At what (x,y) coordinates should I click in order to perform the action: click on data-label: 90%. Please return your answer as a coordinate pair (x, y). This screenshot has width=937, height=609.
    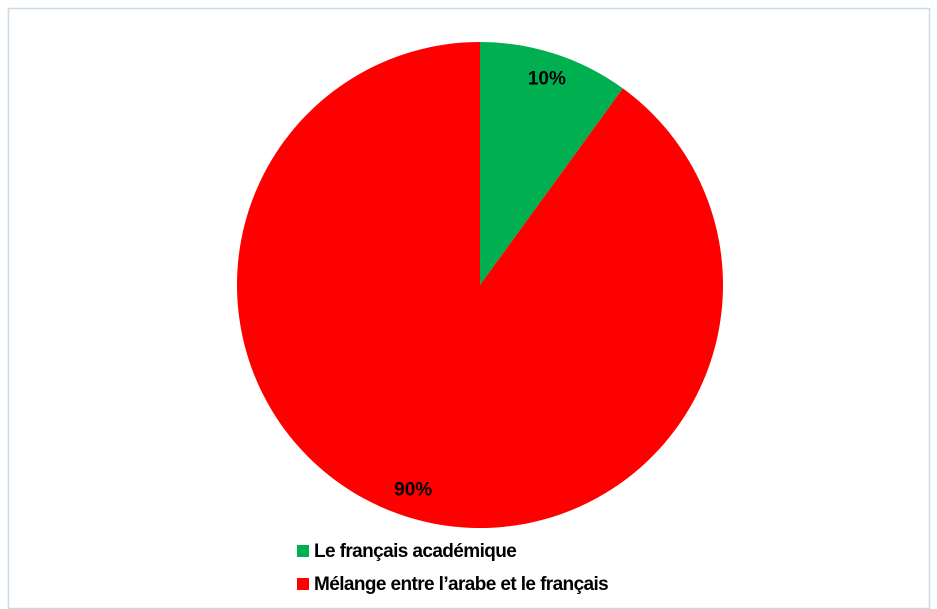
    Looking at the image, I should click on (413, 490).